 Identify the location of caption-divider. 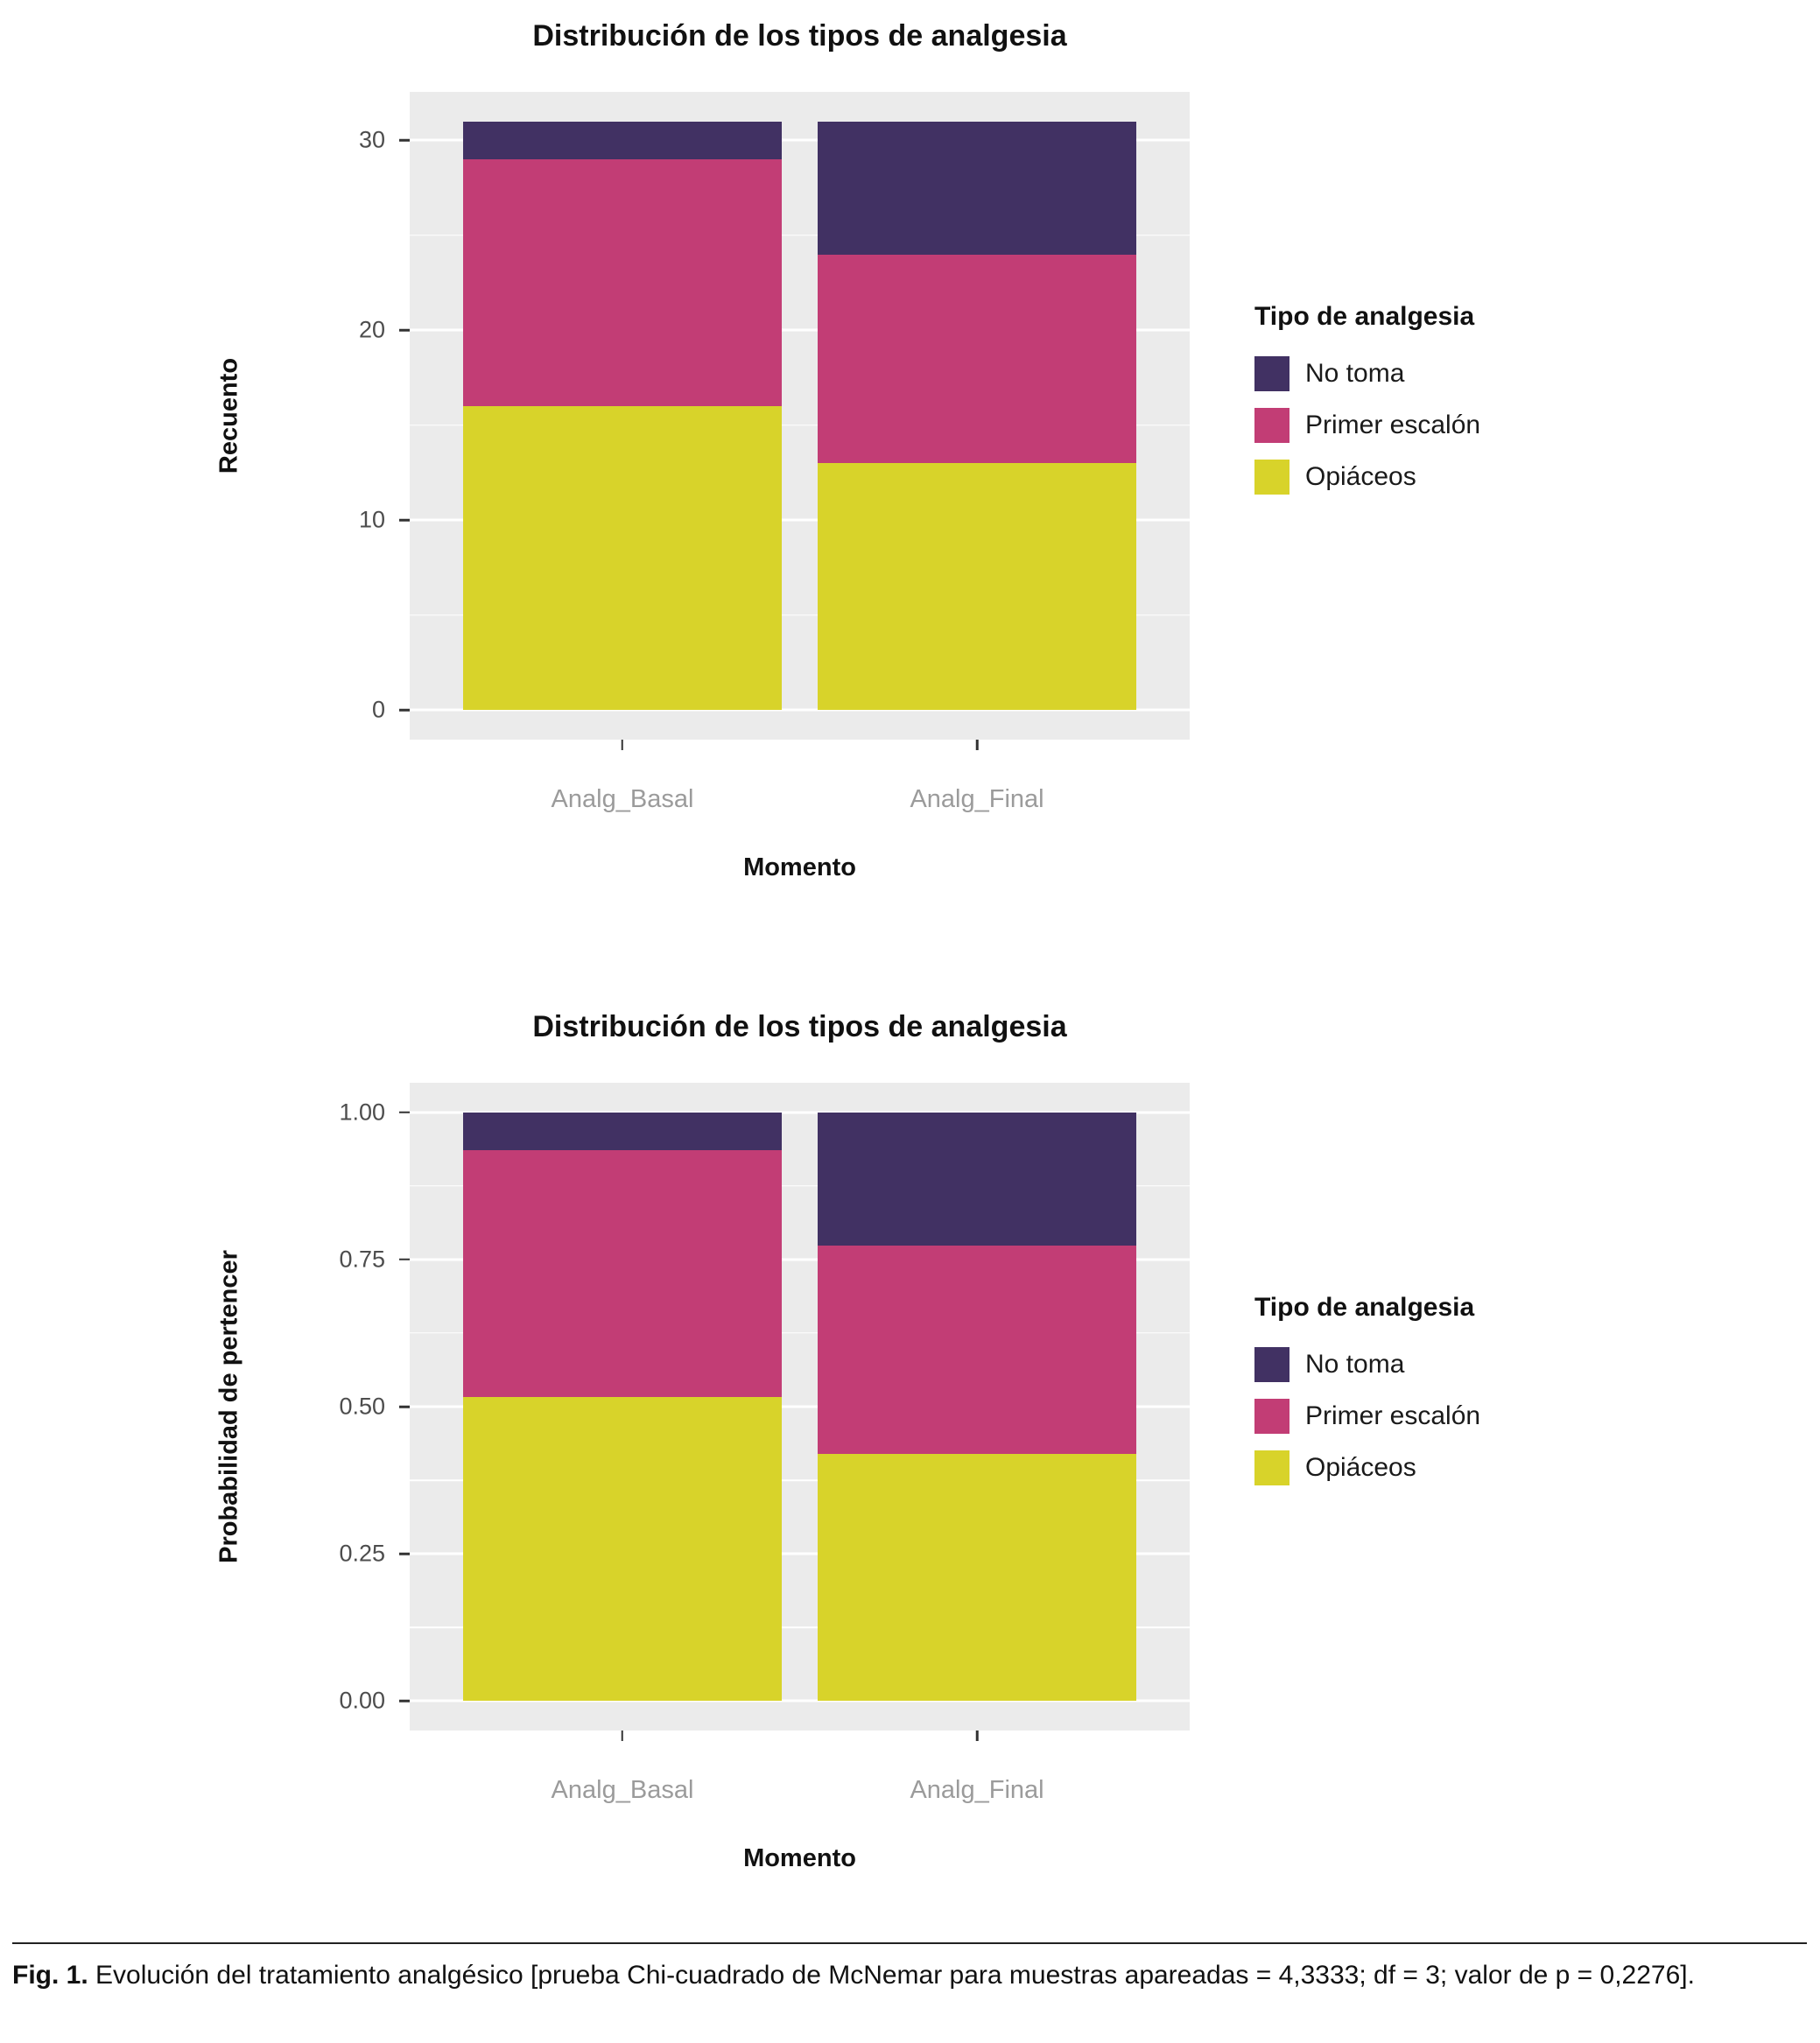
(909, 1943).